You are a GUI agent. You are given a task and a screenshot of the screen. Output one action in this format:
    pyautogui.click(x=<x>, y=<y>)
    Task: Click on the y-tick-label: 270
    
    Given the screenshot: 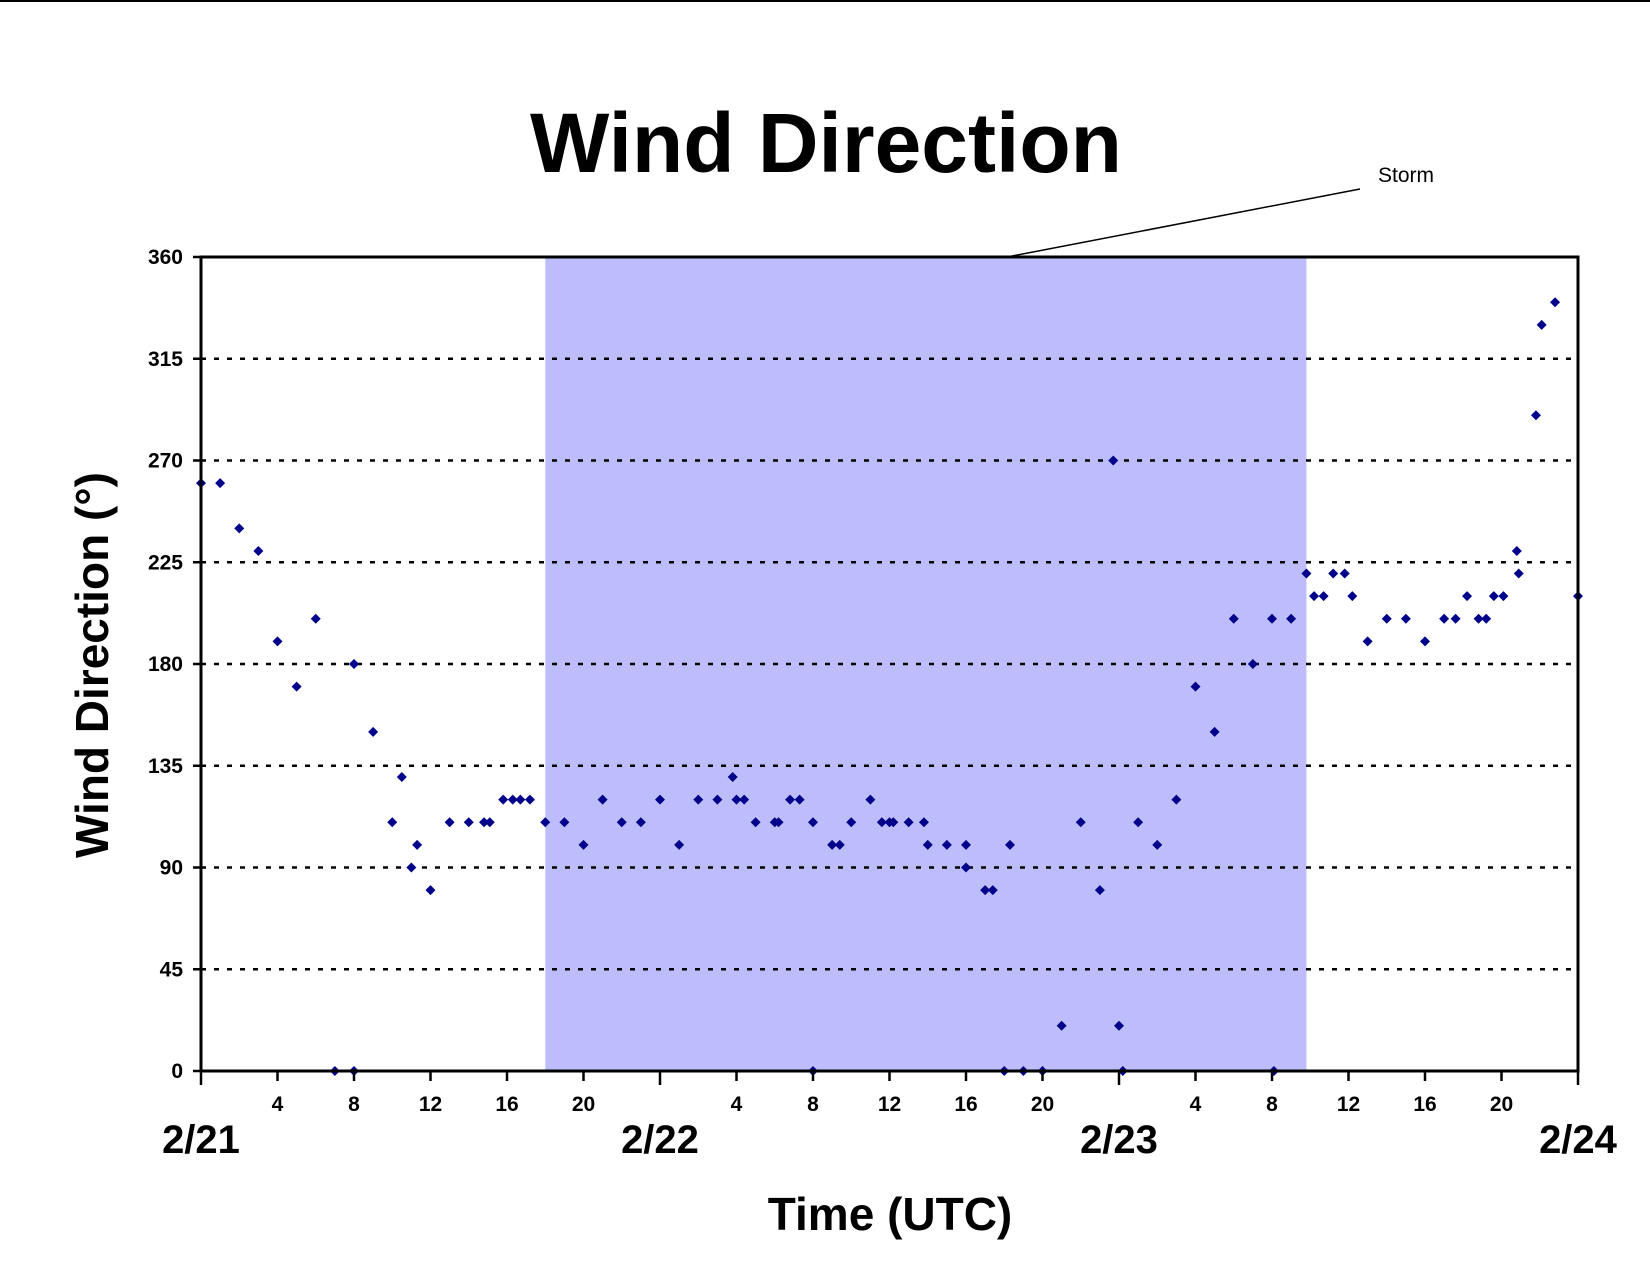 What is the action you would take?
    pyautogui.click(x=165, y=461)
    